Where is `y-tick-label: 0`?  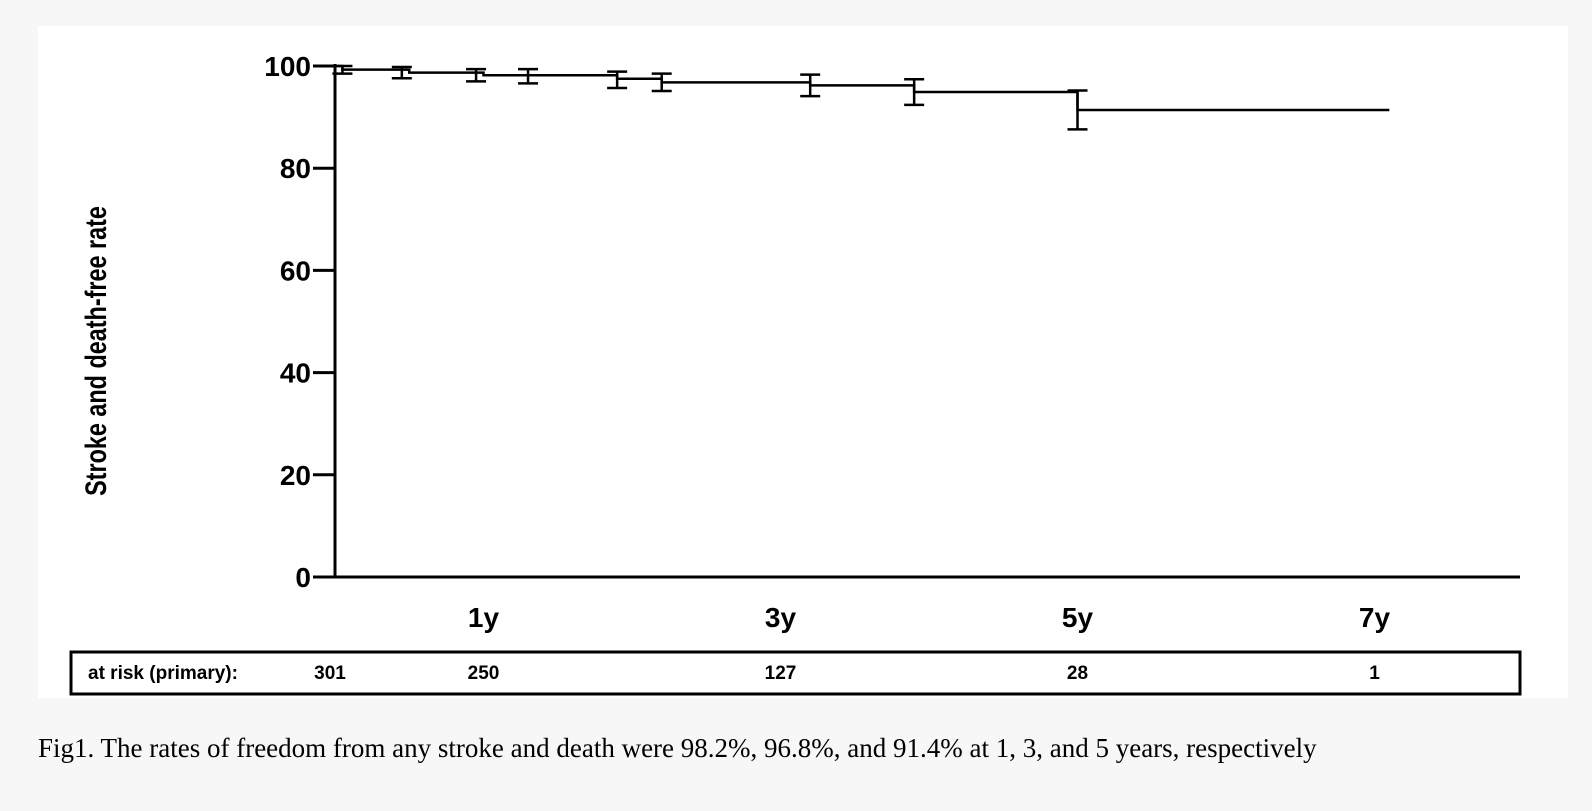 y-tick-label: 0 is located at coordinates (303, 577).